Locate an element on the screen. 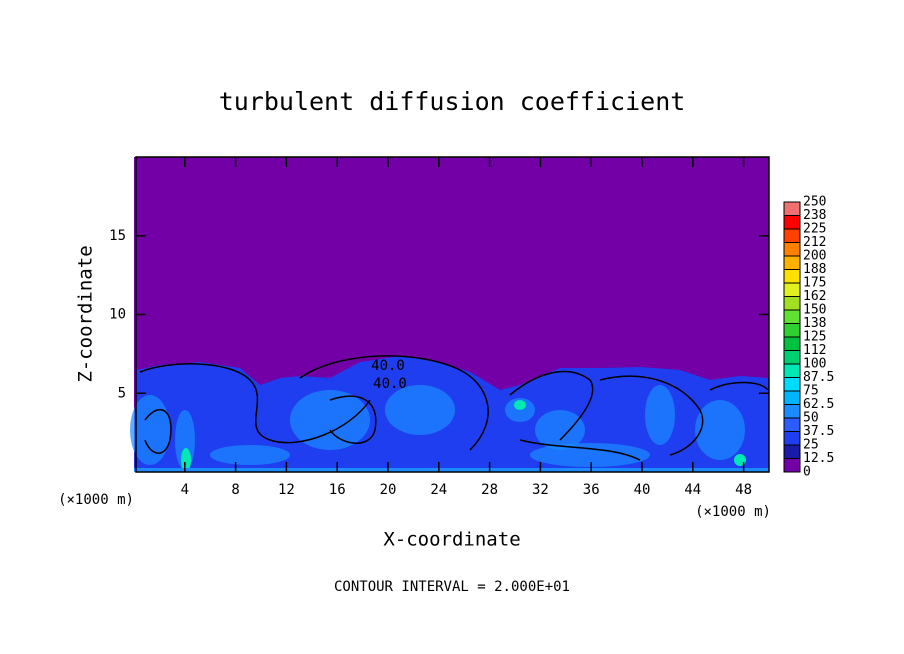 The image size is (904, 654). x-tick-label: 12 is located at coordinates (286, 490).